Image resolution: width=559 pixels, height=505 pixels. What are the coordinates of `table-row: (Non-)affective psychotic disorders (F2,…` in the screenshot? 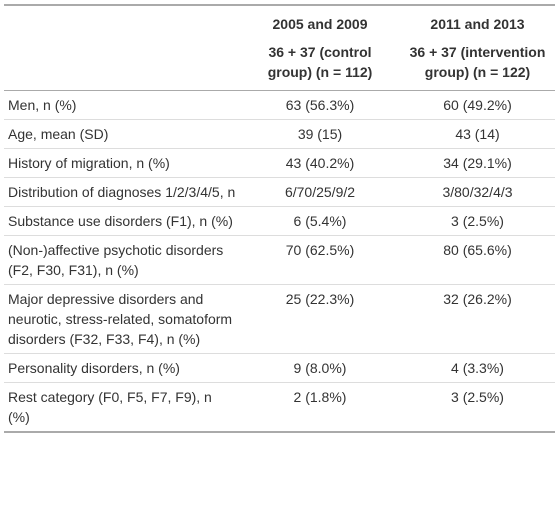 It's located at (279, 260).